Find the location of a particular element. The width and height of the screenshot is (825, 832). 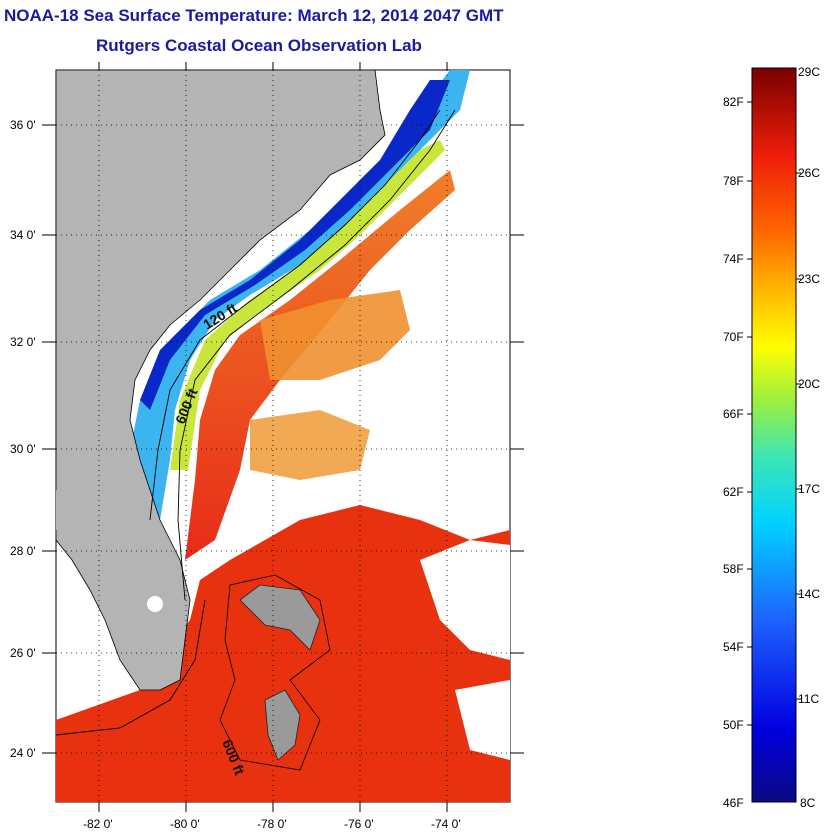

colorbar-label-78f: 78F is located at coordinates (733, 181).